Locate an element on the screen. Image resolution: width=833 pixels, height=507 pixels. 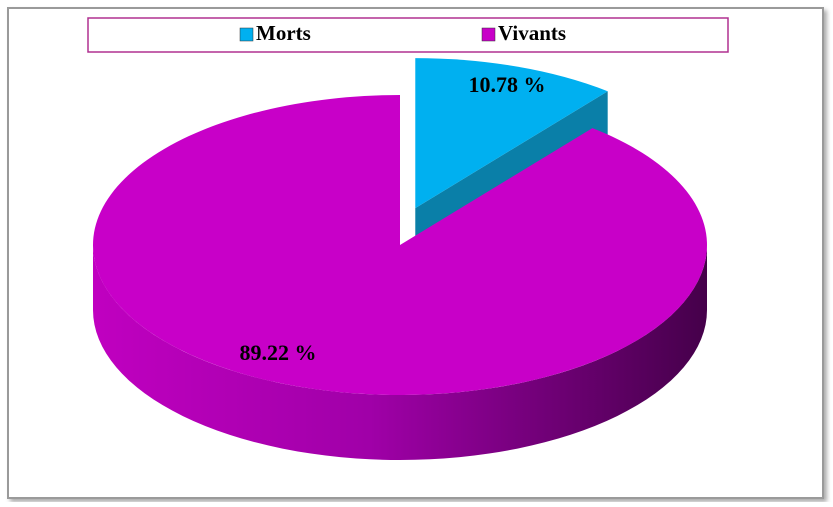
legend: Morts Vivants is located at coordinates (402, 33).